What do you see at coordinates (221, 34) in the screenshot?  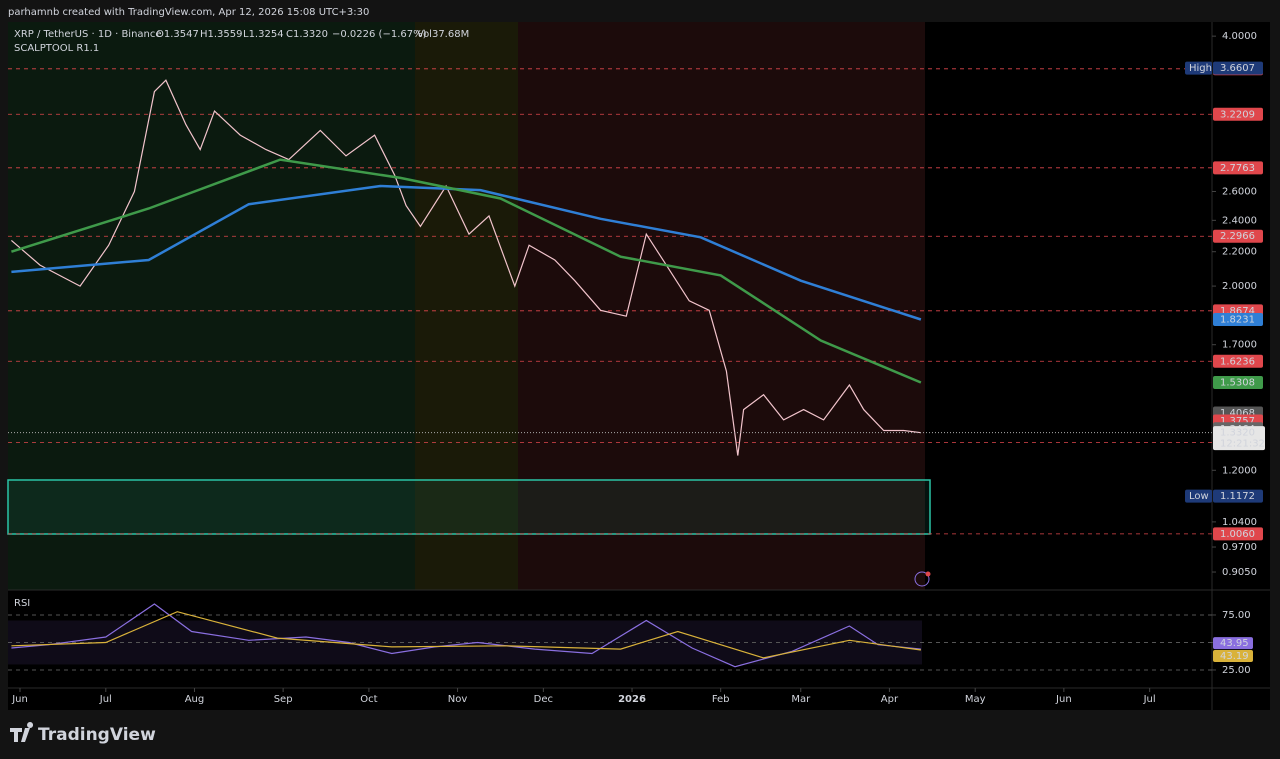 I see `high: H1.3559` at bounding box center [221, 34].